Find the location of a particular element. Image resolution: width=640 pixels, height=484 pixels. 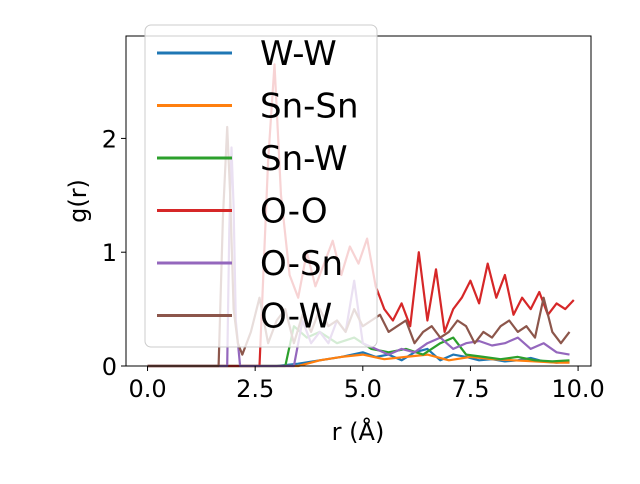

x-axis-label: r (Å) is located at coordinates (358, 431).